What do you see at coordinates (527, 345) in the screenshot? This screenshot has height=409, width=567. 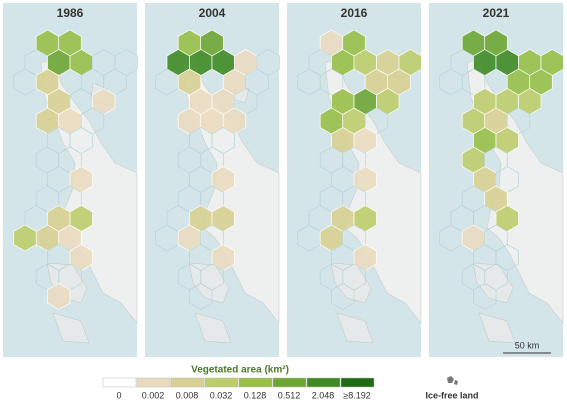 I see `scale-label: 50 km` at bounding box center [527, 345].